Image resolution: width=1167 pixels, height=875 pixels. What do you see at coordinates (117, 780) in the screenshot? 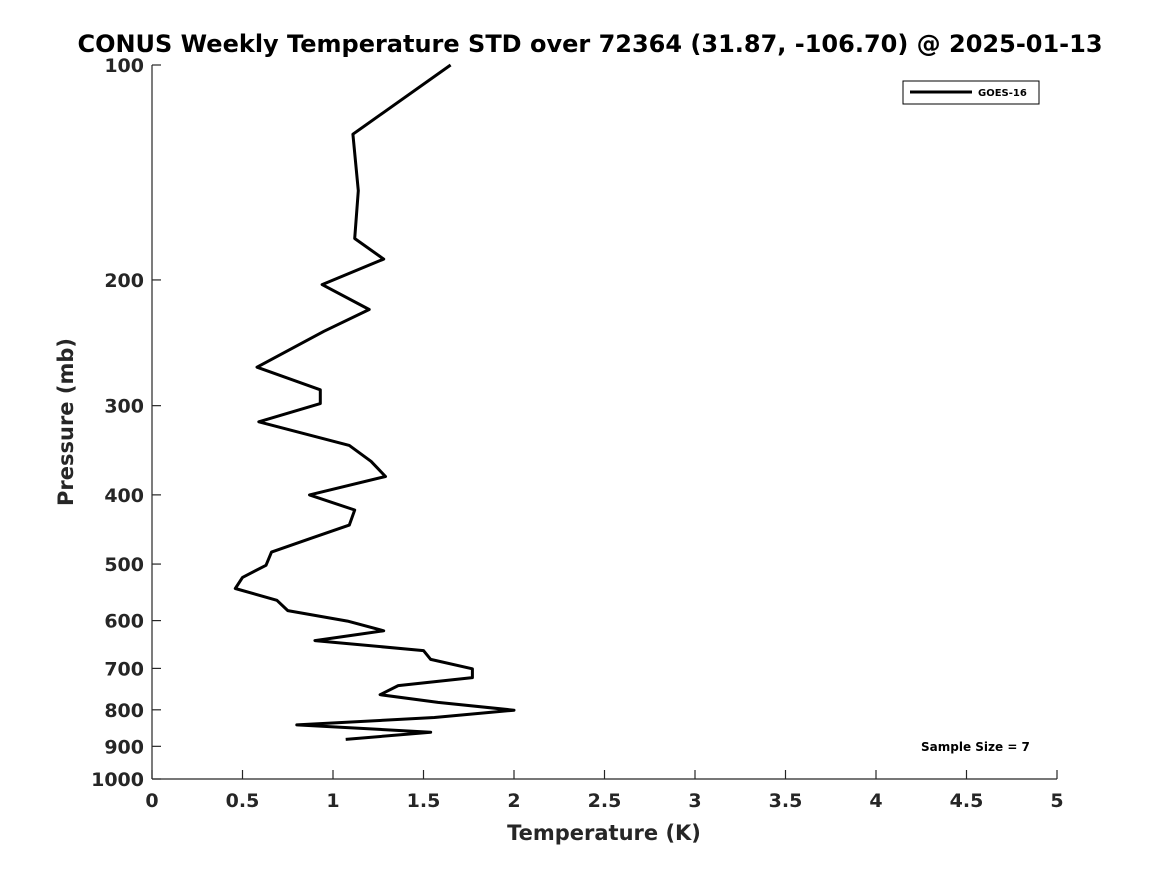
I see `y-tick-label: 1000` at bounding box center [117, 780].